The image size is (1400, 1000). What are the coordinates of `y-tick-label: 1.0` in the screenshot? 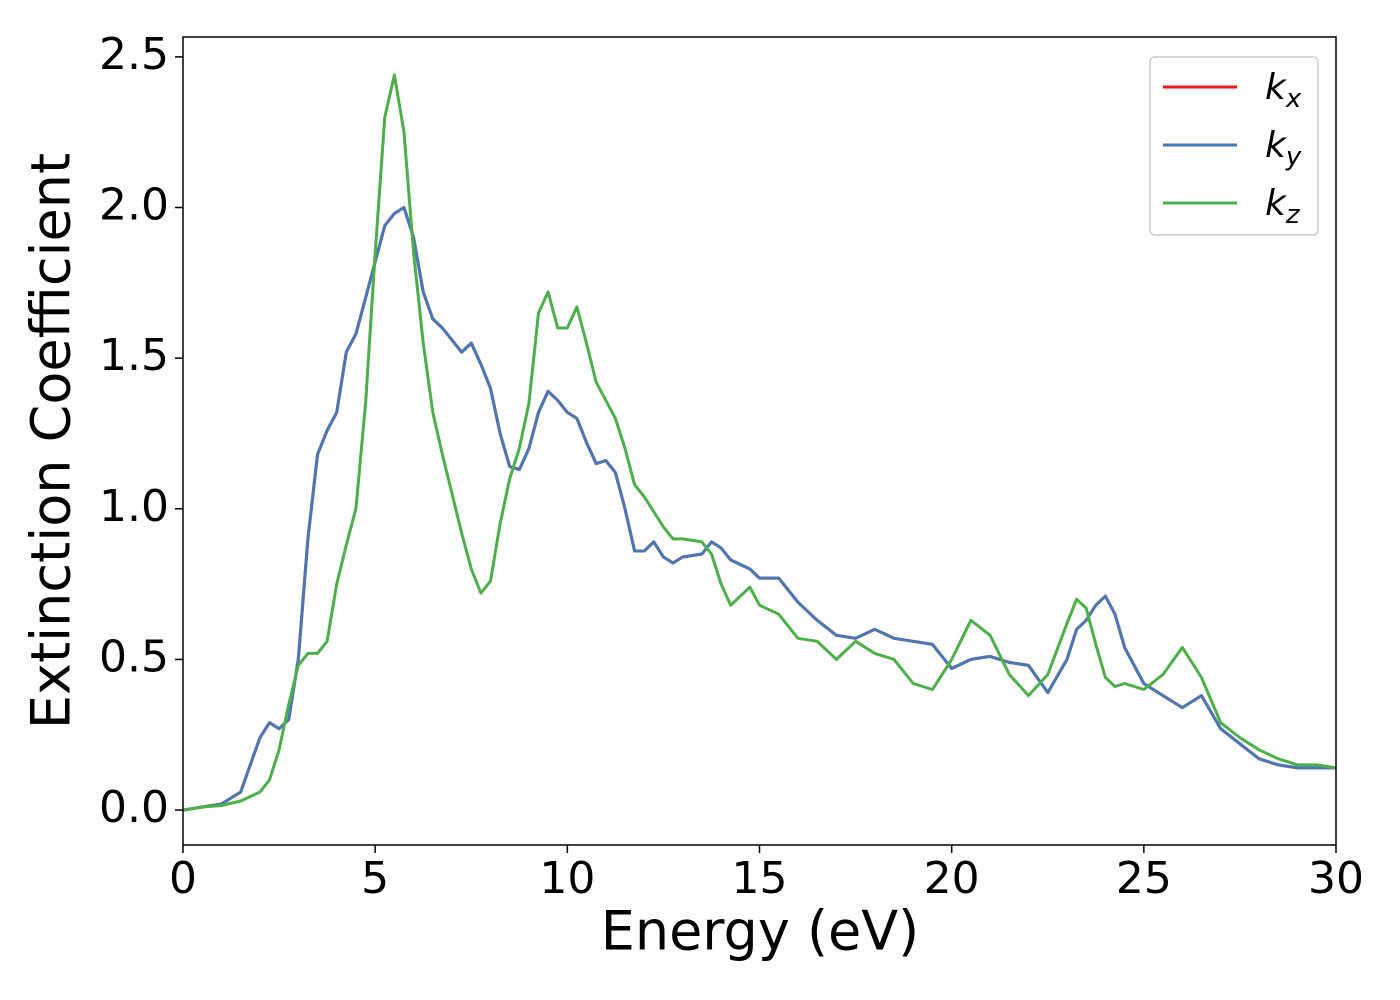 It's located at (134, 506).